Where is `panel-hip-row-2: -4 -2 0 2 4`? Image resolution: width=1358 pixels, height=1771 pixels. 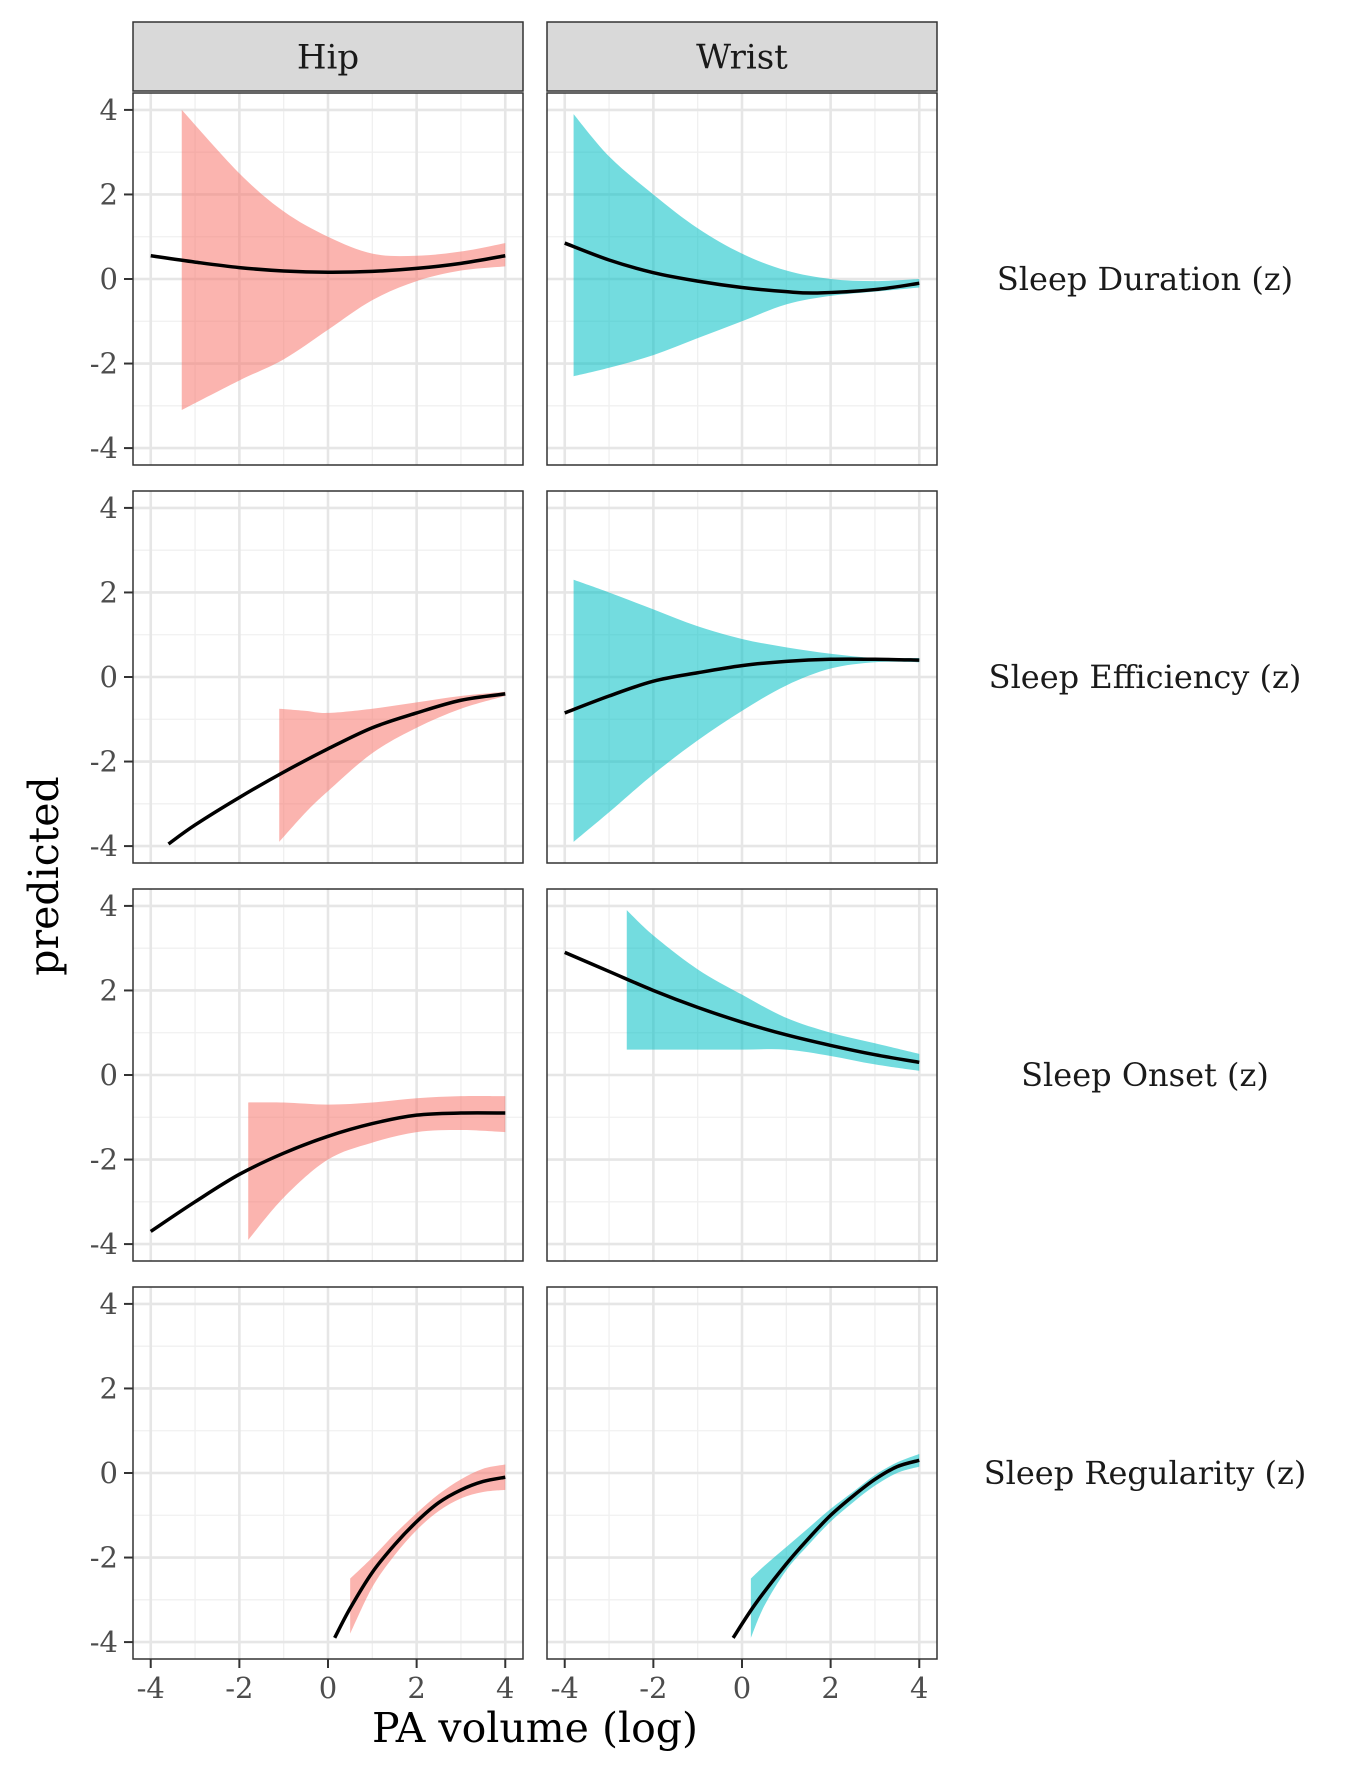 panel-hip-row-2: -4 -2 0 2 4 is located at coordinates (307, 677).